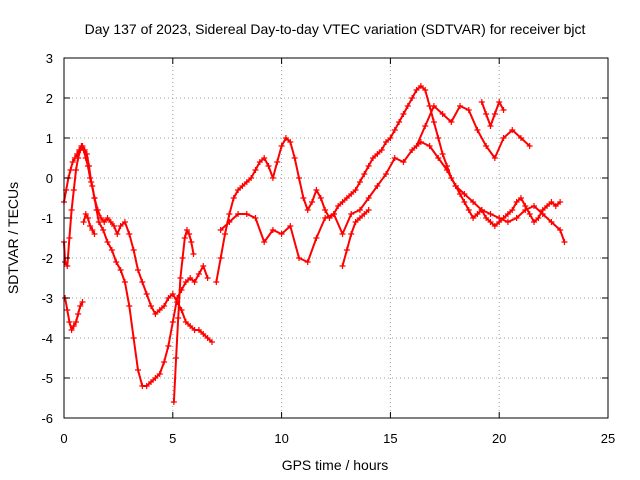 This screenshot has width=640, height=480. I want to click on x-tick-label: 0, so click(63, 438).